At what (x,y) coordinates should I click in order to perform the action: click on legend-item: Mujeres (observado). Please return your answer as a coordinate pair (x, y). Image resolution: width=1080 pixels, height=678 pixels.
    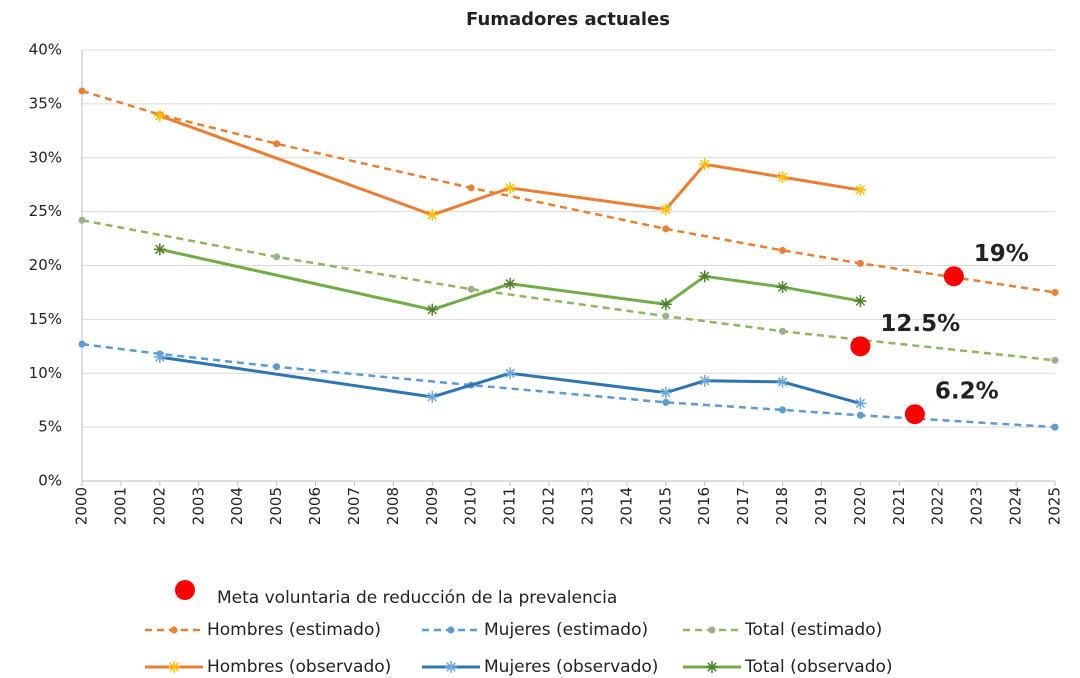
    Looking at the image, I should click on (540, 667).